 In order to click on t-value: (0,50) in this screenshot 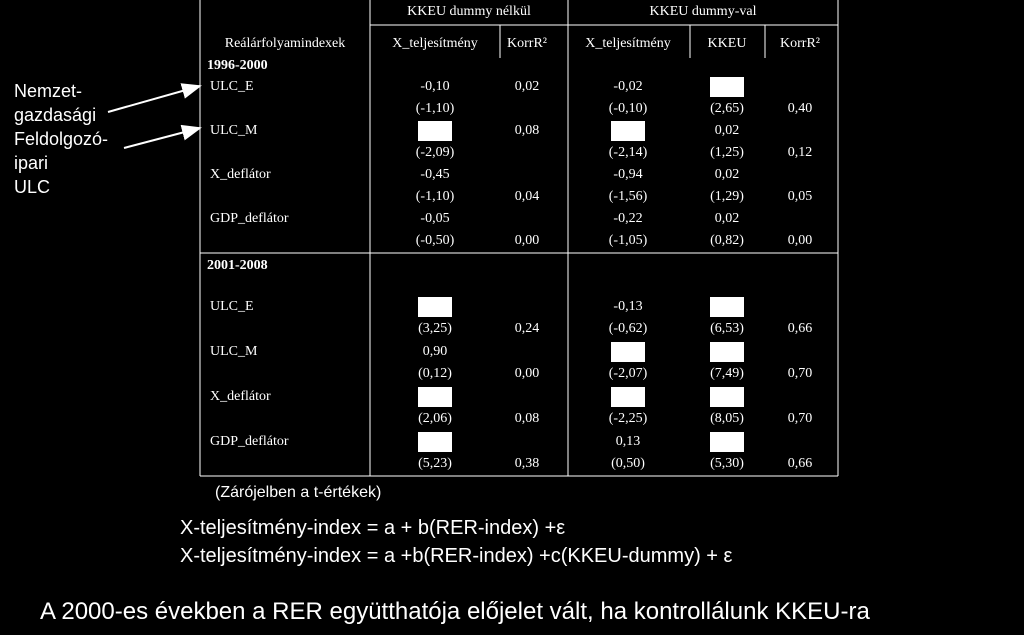, I will do `click(628, 463)`.